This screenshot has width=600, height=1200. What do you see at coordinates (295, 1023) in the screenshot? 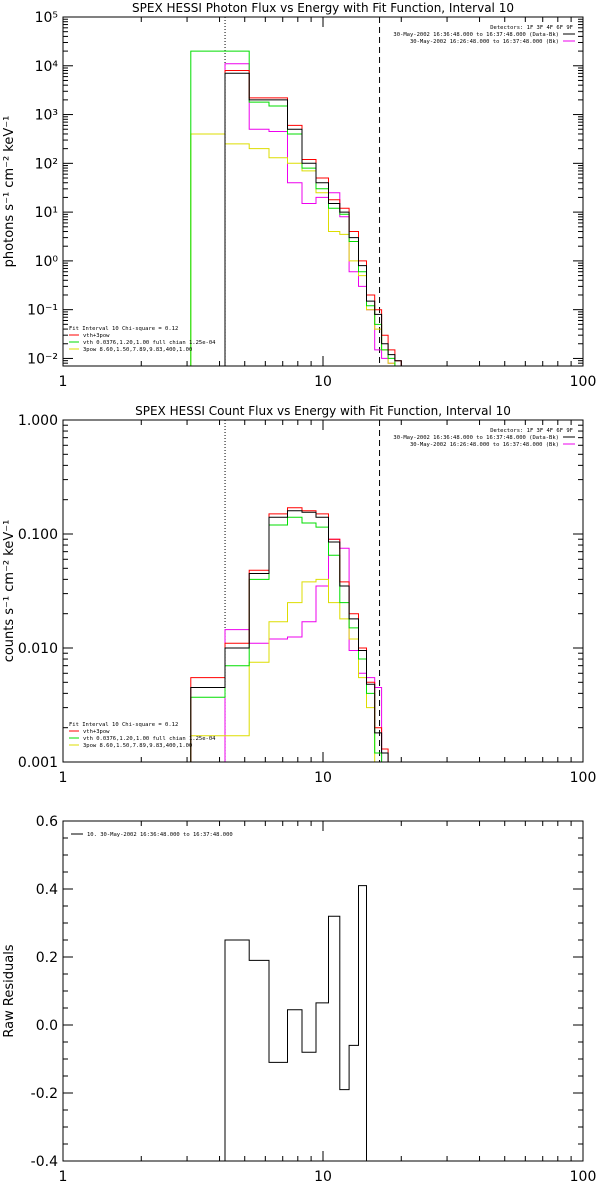
I see `series-residuals` at bounding box center [295, 1023].